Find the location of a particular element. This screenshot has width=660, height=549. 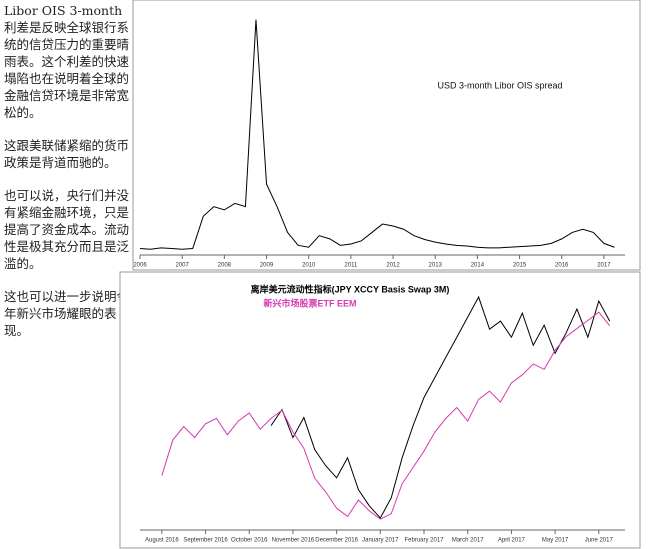

x-tick-label: November 2016 is located at coordinates (293, 541).